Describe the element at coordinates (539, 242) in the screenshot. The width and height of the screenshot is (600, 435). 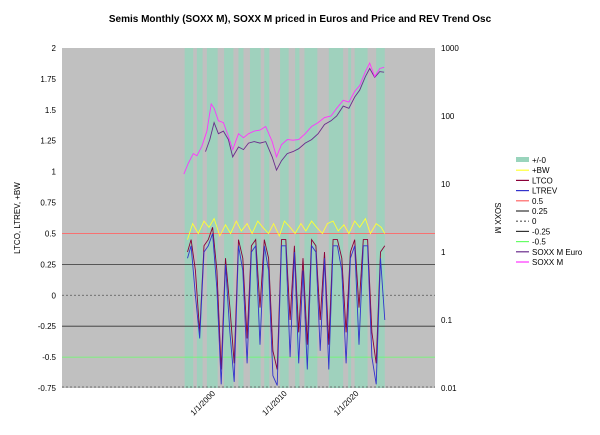
I see `legend-label: -0.5` at that location.